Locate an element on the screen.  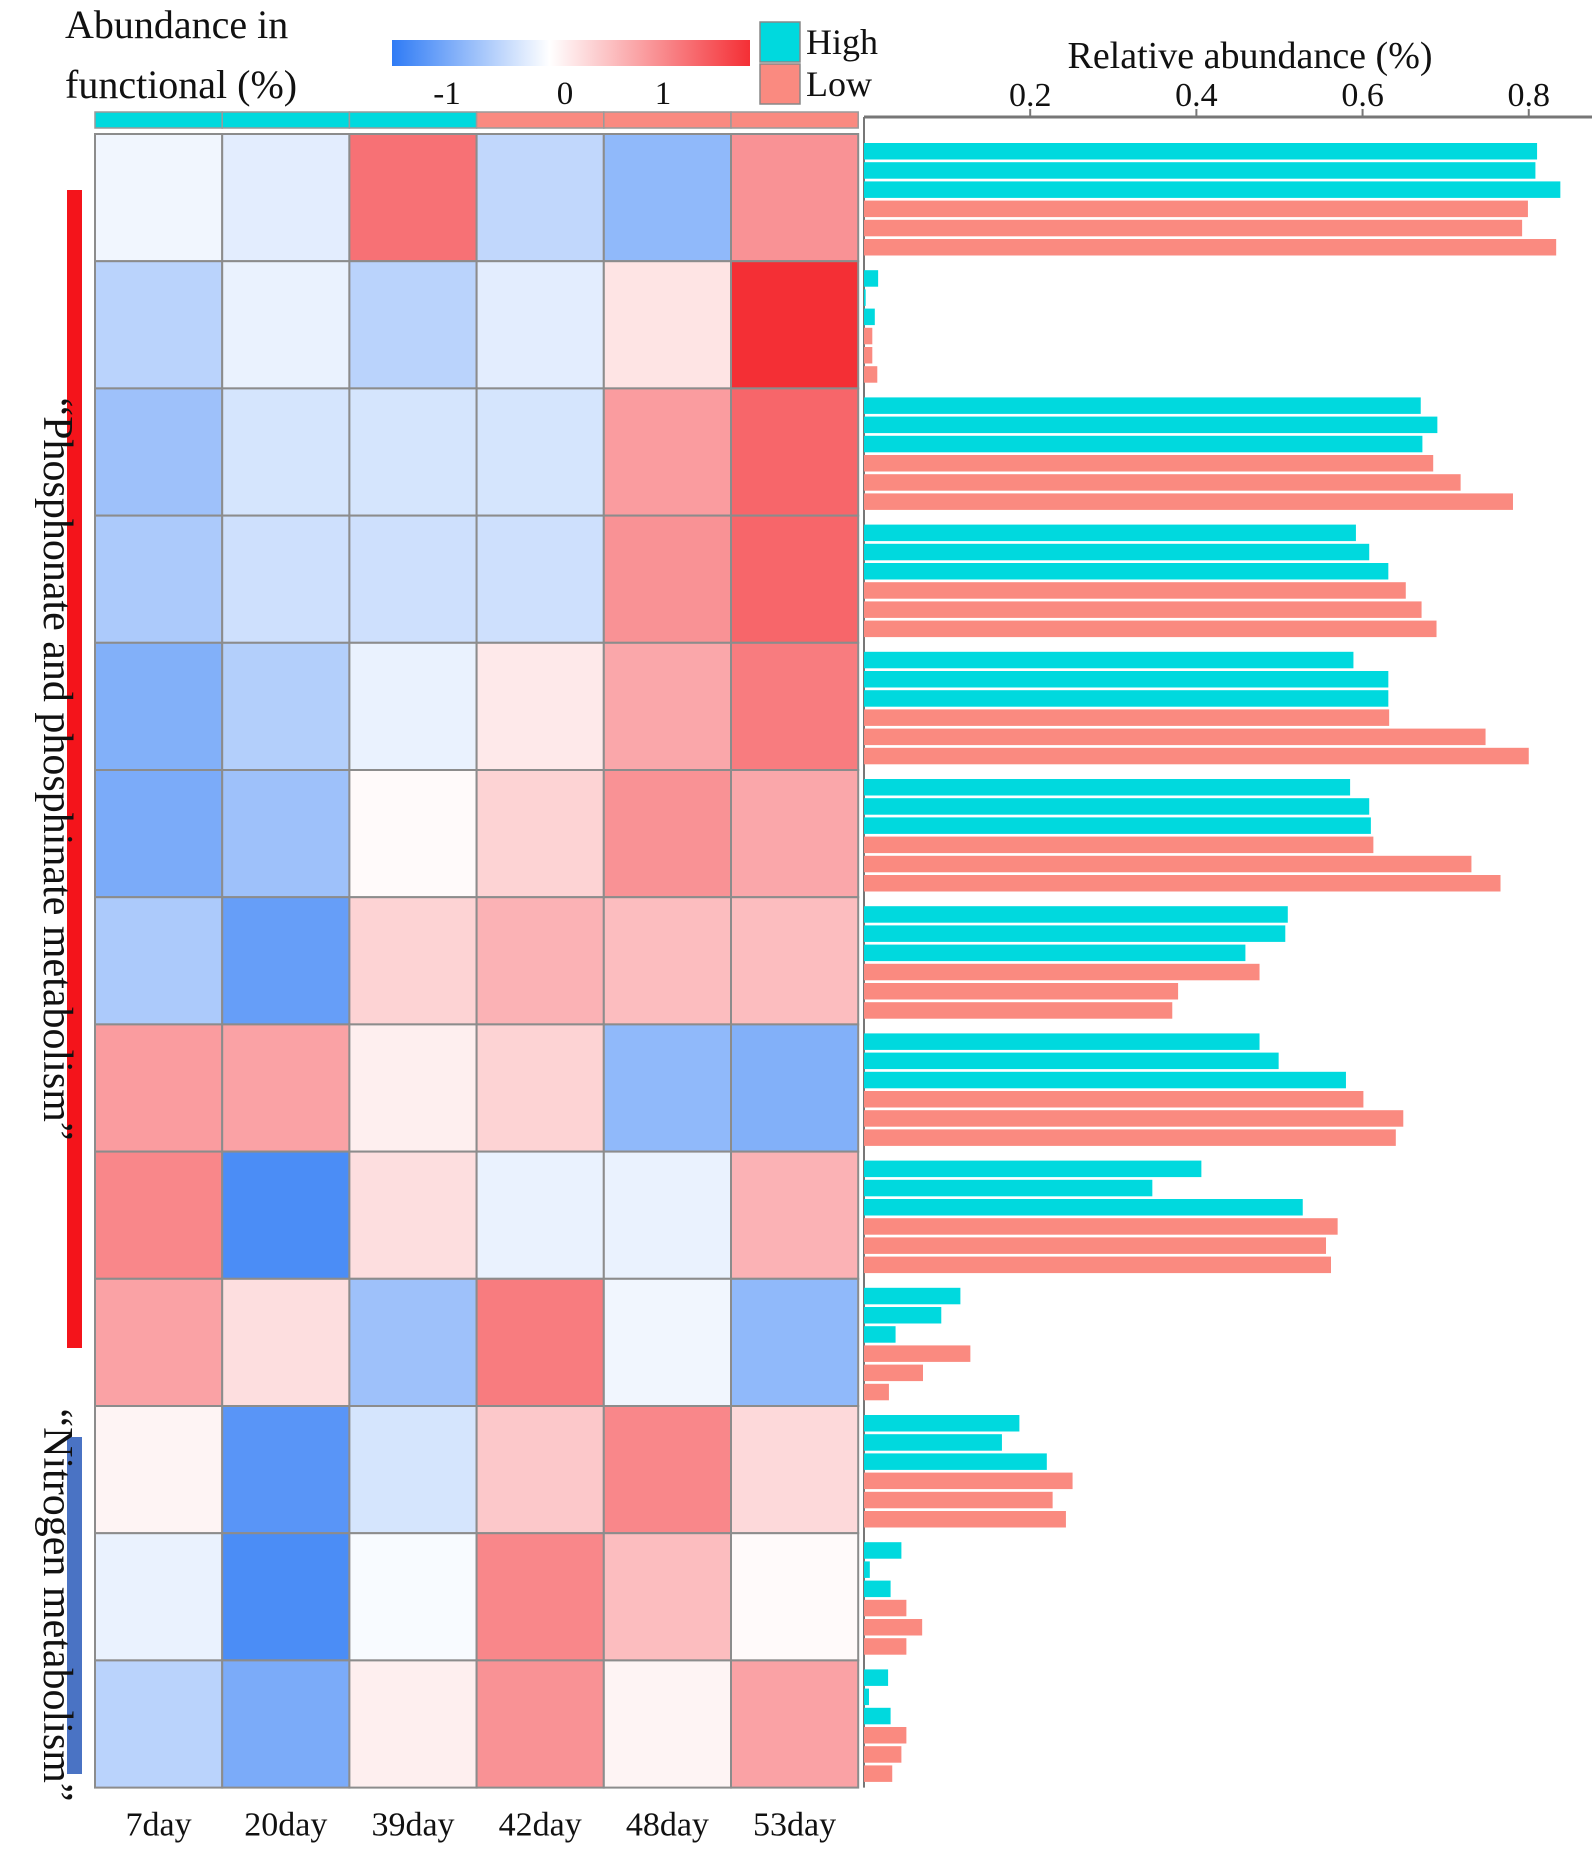
colorbar-tick-label: 1 is located at coordinates (663, 94).